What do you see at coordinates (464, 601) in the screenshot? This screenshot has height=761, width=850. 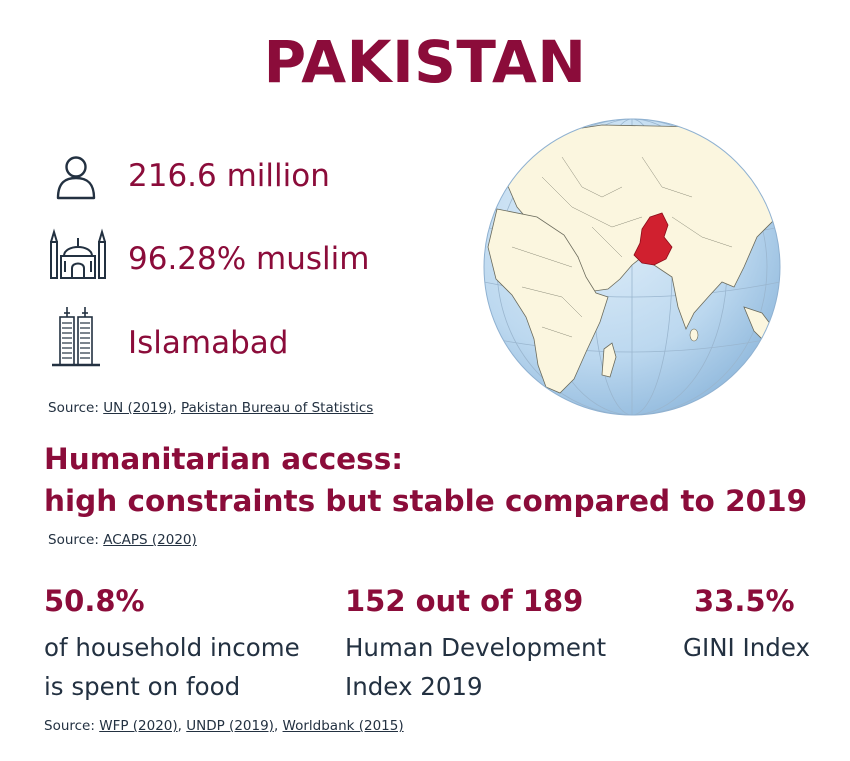 I see `hdi-value: 152 out of 189` at bounding box center [464, 601].